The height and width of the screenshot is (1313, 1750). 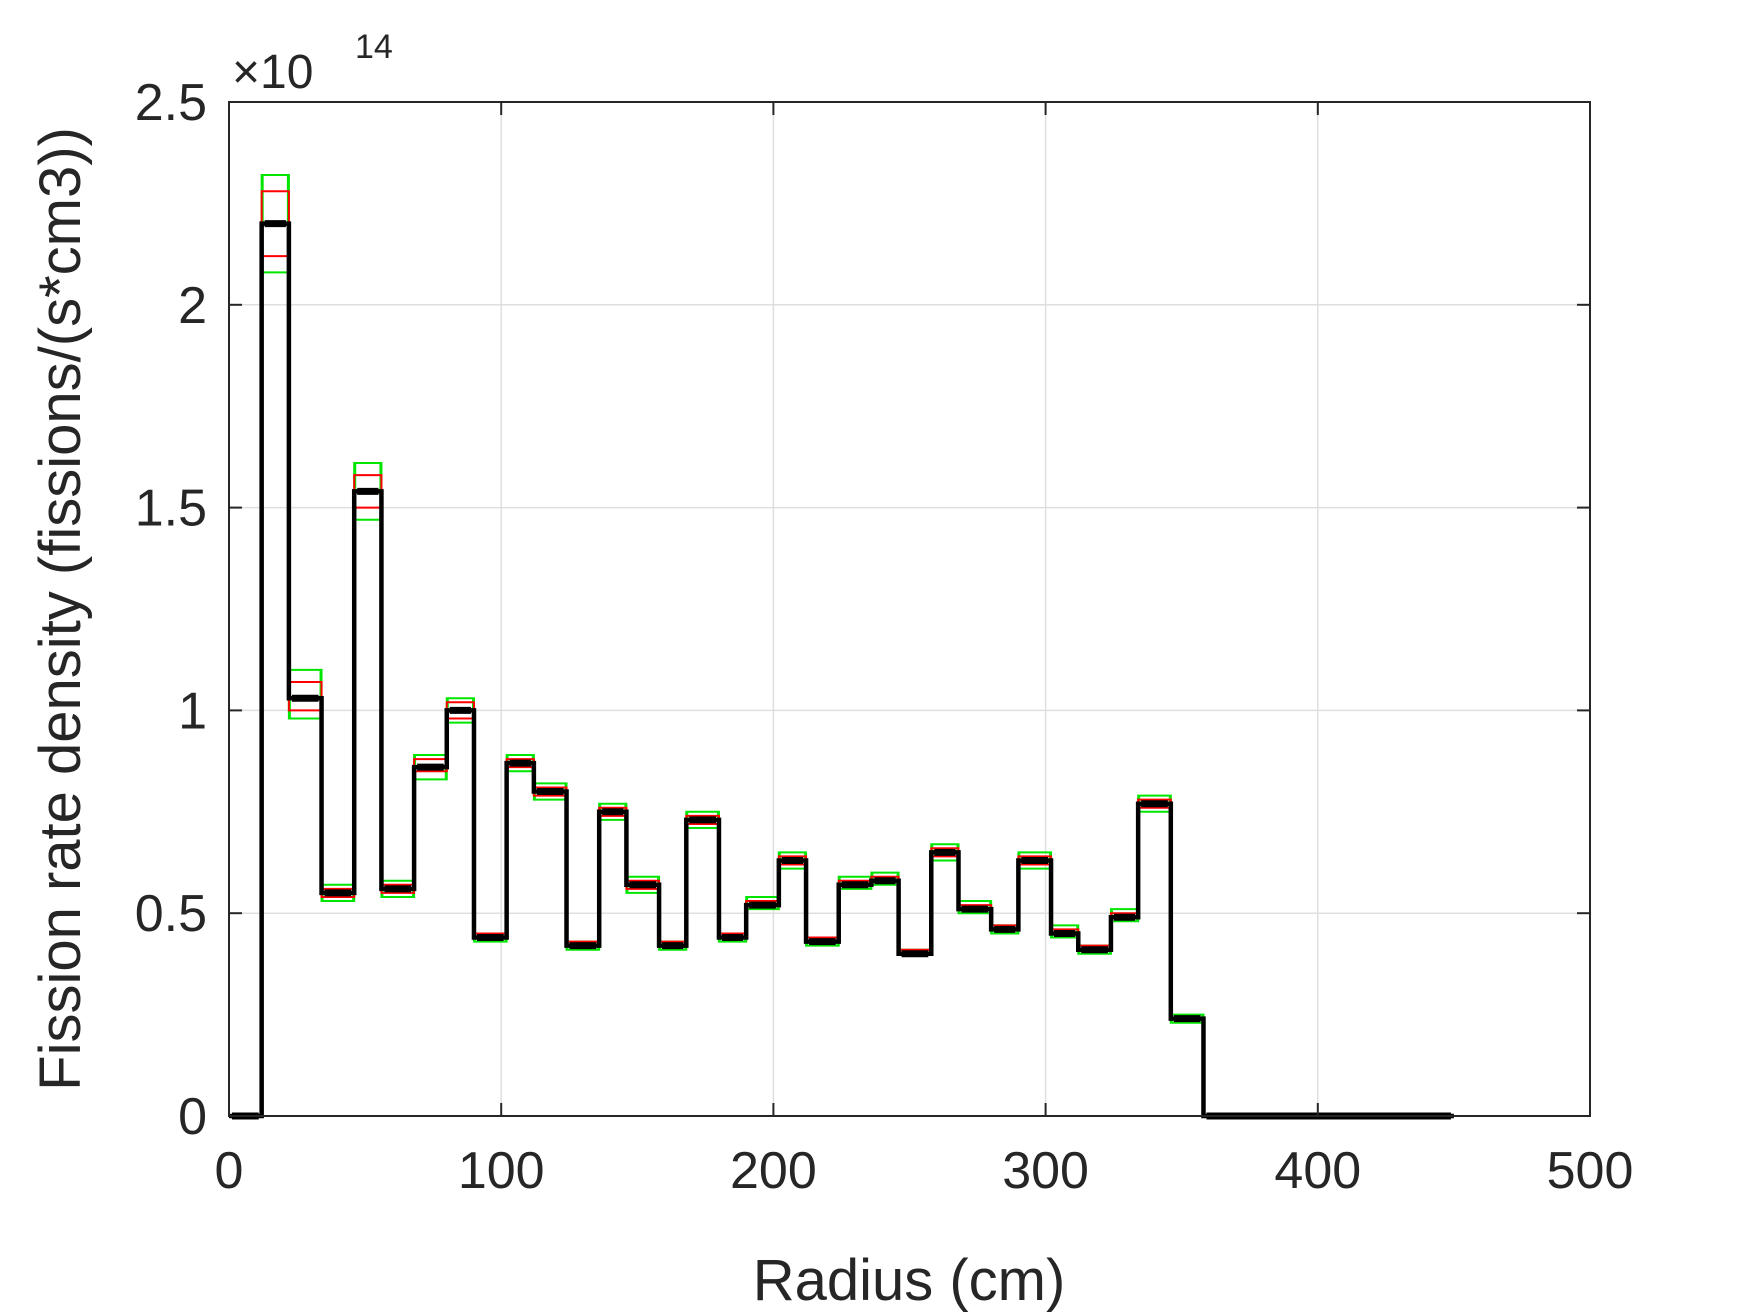 I want to click on y-axis-multiplier: ×10 14, so click(x=312, y=63).